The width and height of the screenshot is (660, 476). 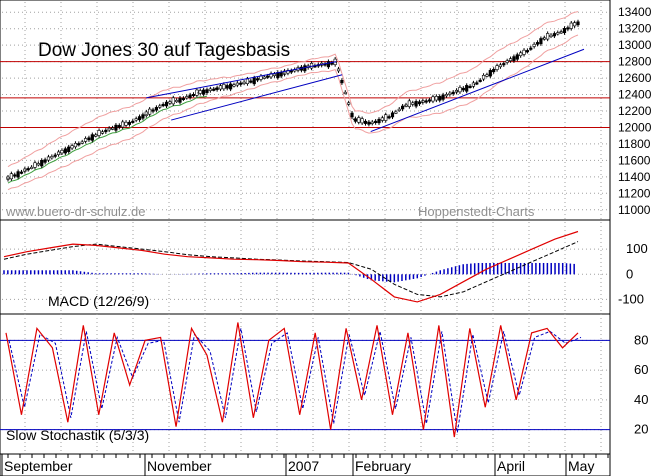 I want to click on x-tick-label: May, so click(x=581, y=466).